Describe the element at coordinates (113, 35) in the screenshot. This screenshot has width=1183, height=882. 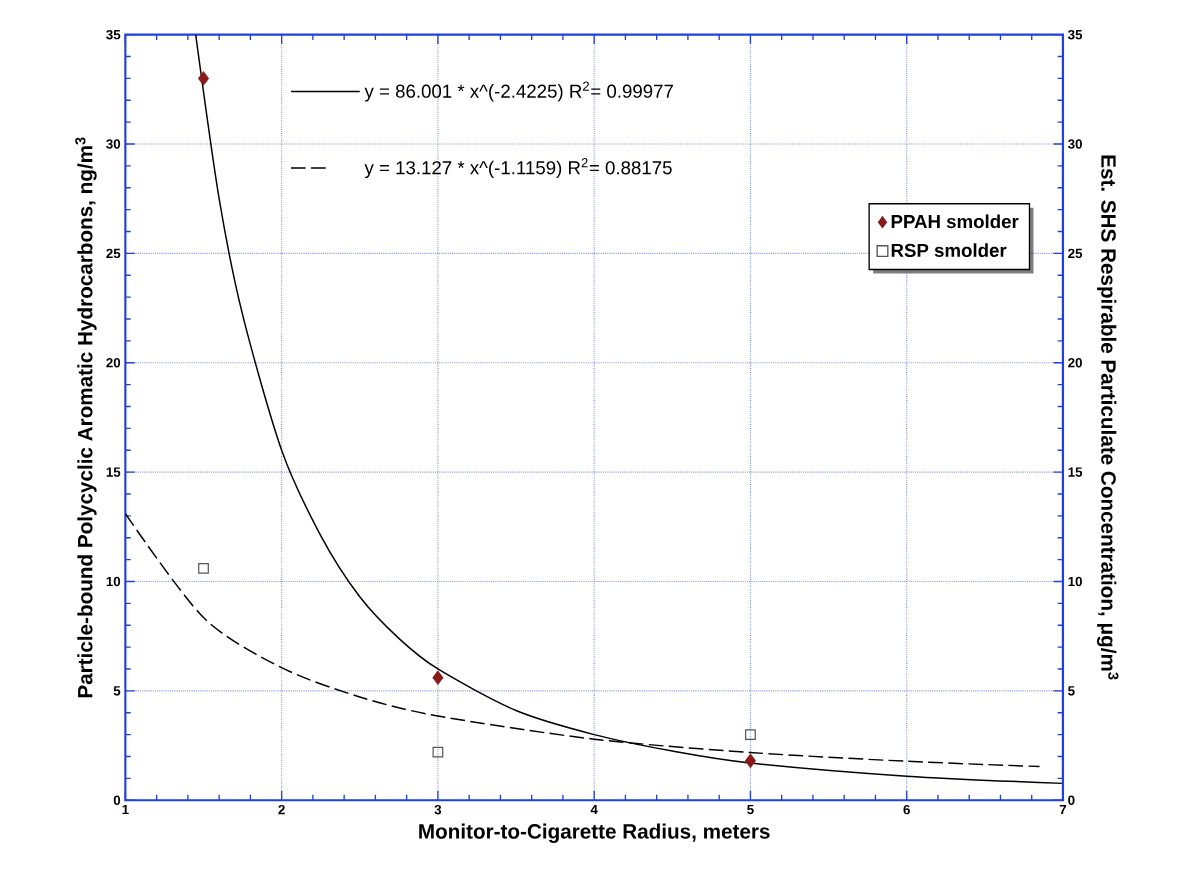
I see `y-tick-label: 35` at that location.